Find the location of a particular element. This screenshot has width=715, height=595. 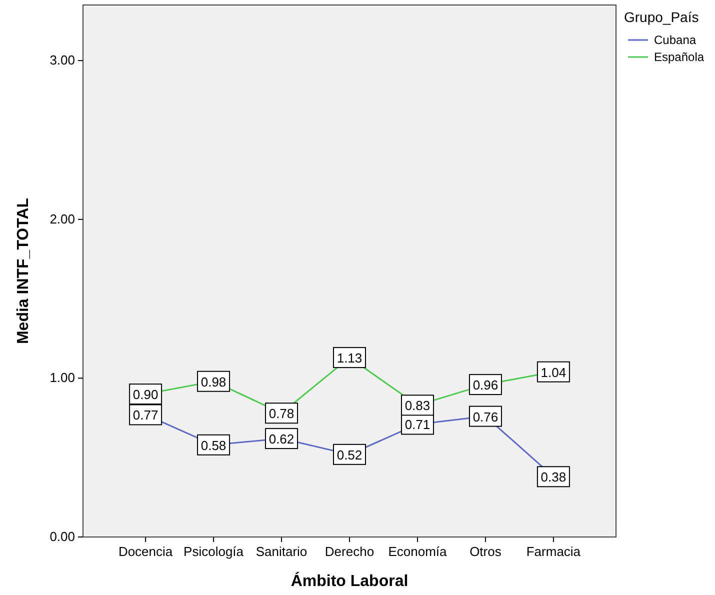

x-tick-label: Sanitario is located at coordinates (282, 551).